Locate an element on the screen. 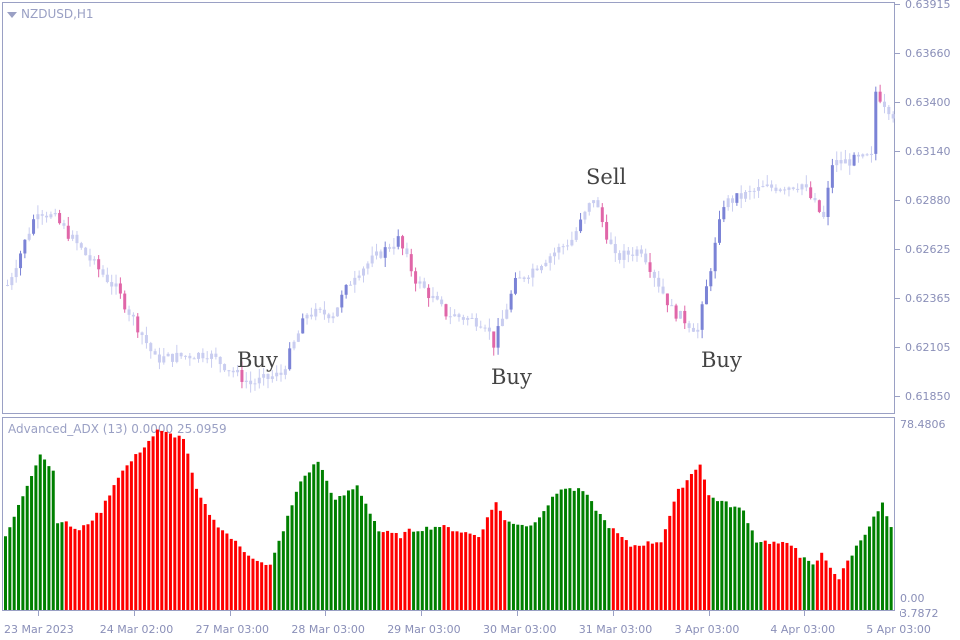 The width and height of the screenshot is (960, 640). time-axis-label: 23 Mar 2023 is located at coordinates (39, 629).